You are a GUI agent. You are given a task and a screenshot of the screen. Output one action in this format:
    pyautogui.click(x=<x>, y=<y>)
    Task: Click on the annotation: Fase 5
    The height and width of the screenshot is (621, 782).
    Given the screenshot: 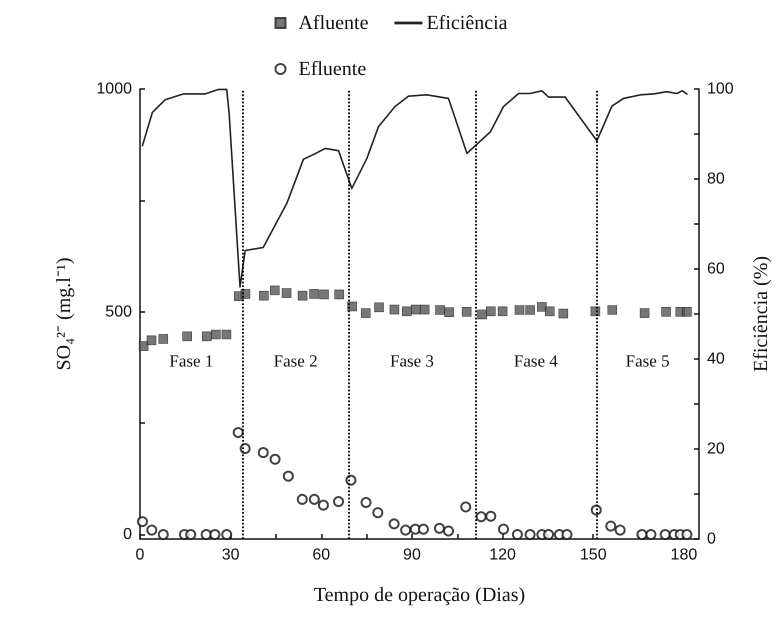 What is the action you would take?
    pyautogui.click(x=648, y=361)
    